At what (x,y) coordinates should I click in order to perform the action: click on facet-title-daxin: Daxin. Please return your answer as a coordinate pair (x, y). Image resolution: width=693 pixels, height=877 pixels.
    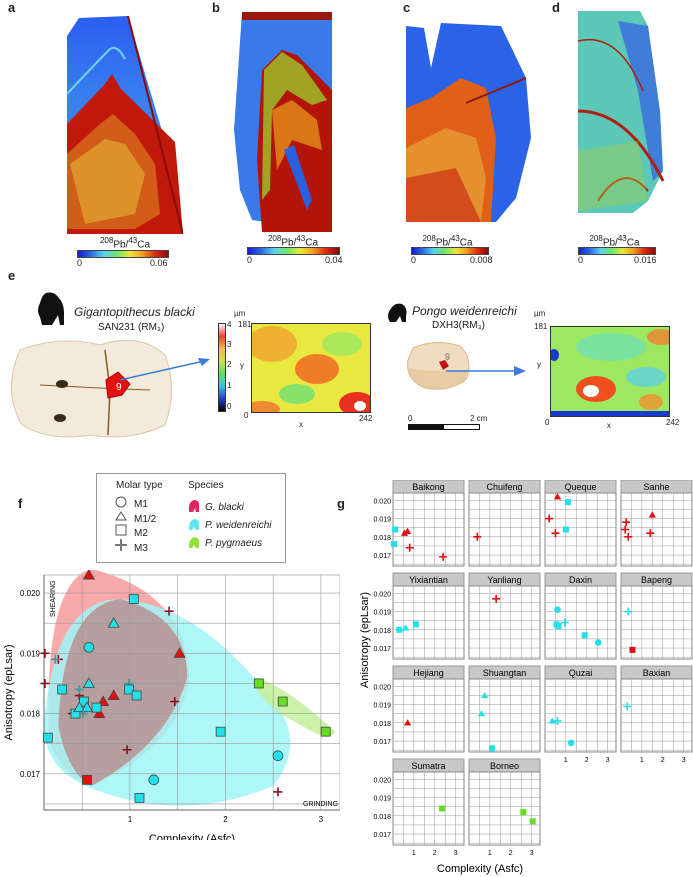
    Looking at the image, I should click on (580, 580).